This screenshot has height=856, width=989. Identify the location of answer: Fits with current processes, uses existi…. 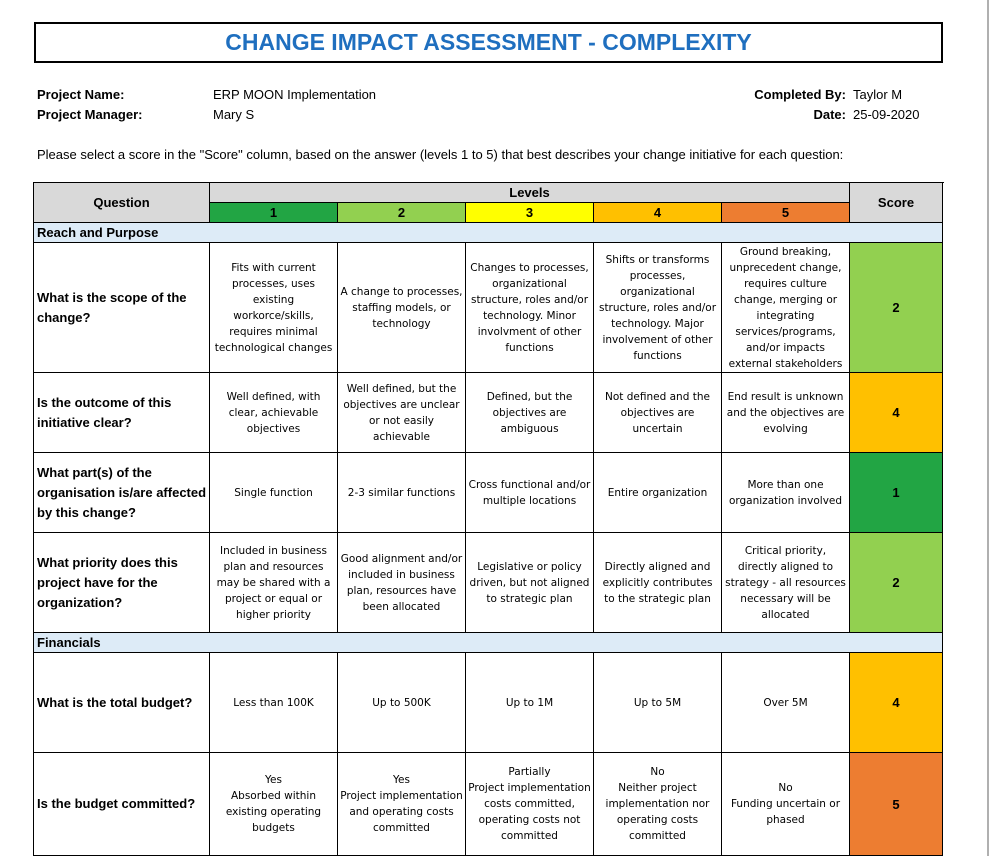
(274, 308).